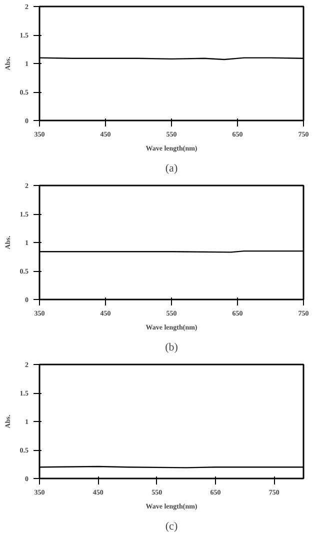 This screenshot has height=537, width=315. I want to click on text: (c), so click(171, 526).